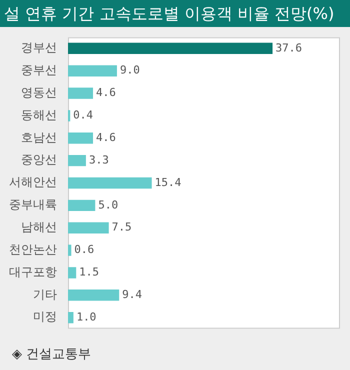  Describe the element at coordinates (39, 69) in the screenshot. I see `y-tick-label: 중부선` at that location.